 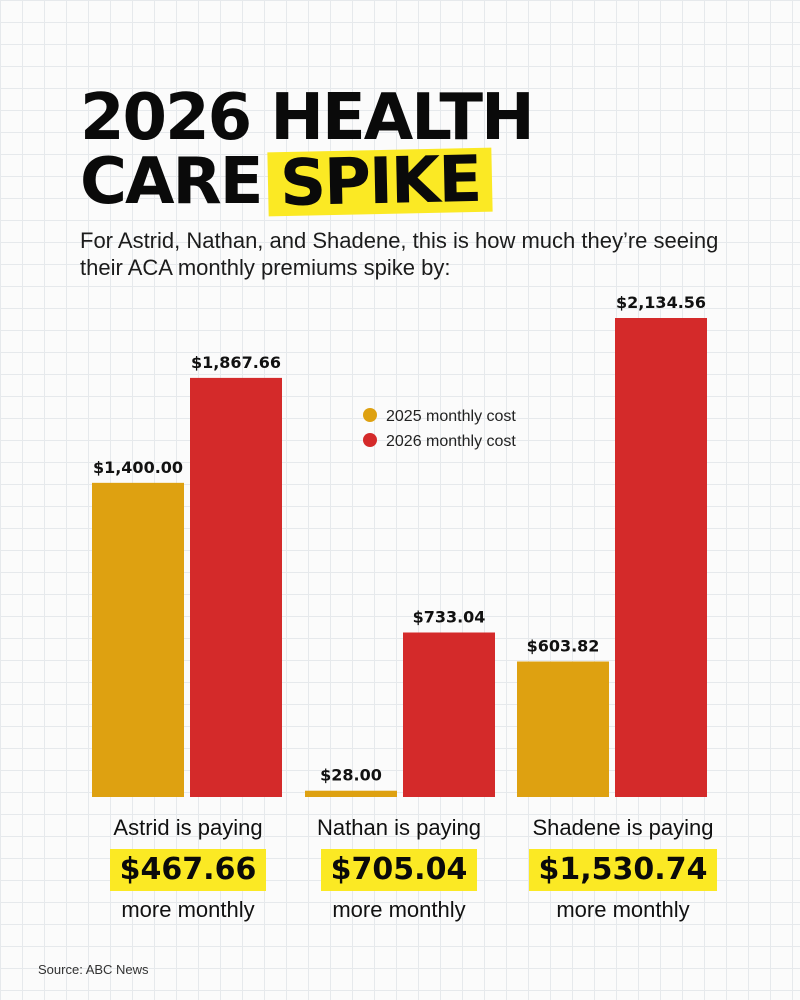 I want to click on legend-swatch-2025, so click(x=370, y=415).